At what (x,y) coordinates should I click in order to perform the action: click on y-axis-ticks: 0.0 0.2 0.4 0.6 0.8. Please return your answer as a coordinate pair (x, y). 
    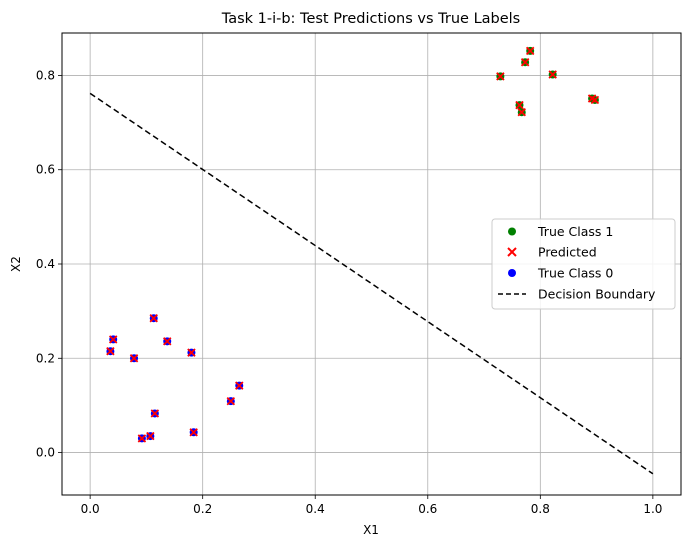
    Looking at the image, I should click on (49, 264).